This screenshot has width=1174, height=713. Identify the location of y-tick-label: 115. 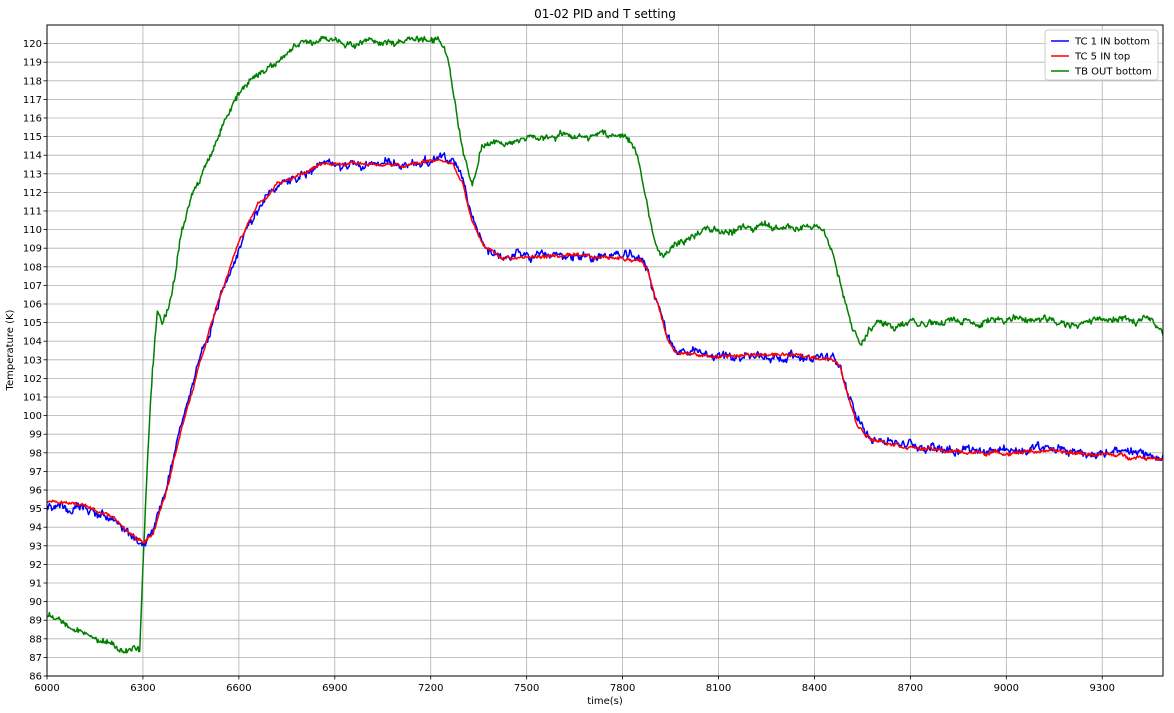
(32, 137).